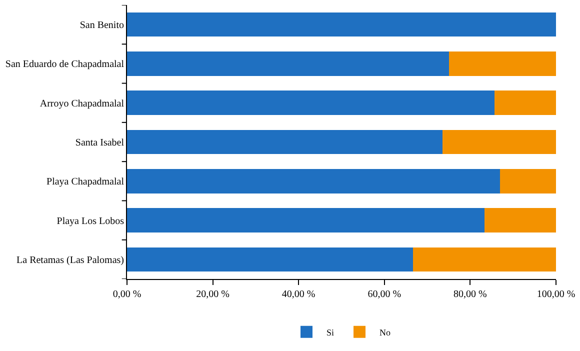 The height and width of the screenshot is (351, 580). What do you see at coordinates (299, 294) in the screenshot?
I see `x-tick-label: 40,00 %` at bounding box center [299, 294].